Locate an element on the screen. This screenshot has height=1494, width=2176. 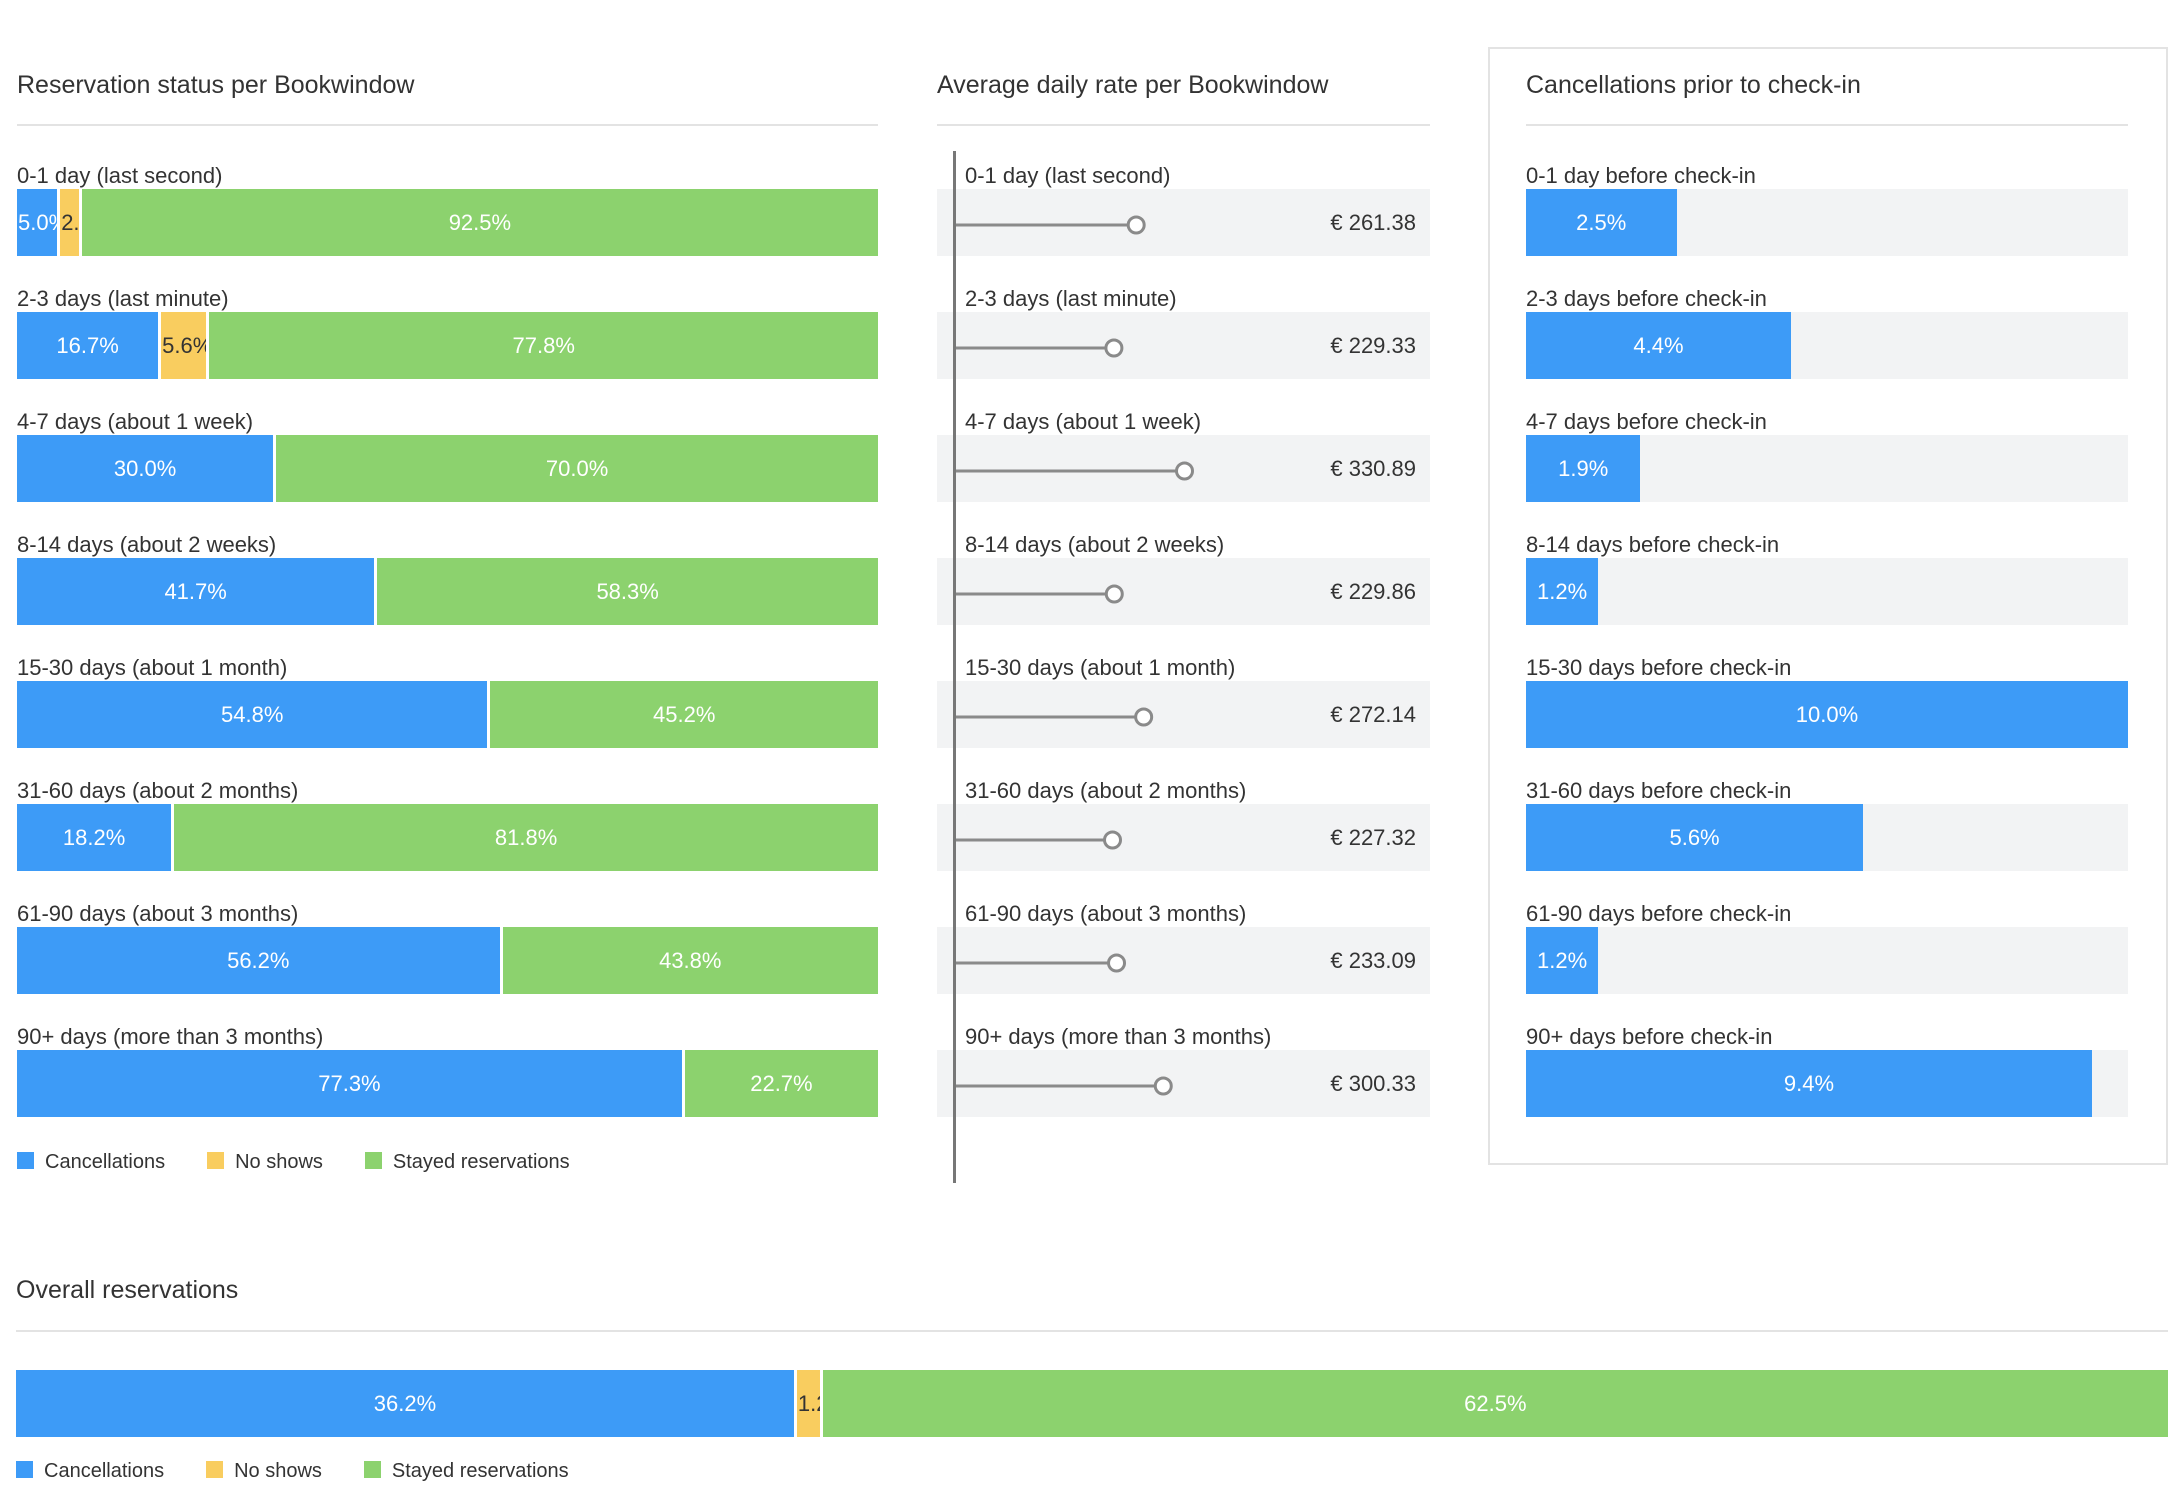
status-row: 61-90 days (about 3 months) 56.2% 43.8% is located at coordinates (447, 962).